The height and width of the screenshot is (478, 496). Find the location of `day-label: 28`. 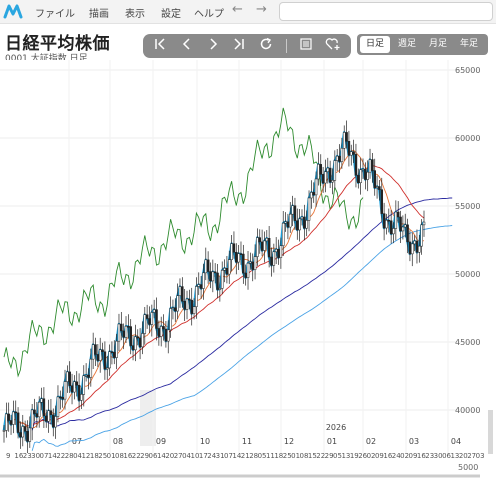

day-label: 28 is located at coordinates (69, 456).